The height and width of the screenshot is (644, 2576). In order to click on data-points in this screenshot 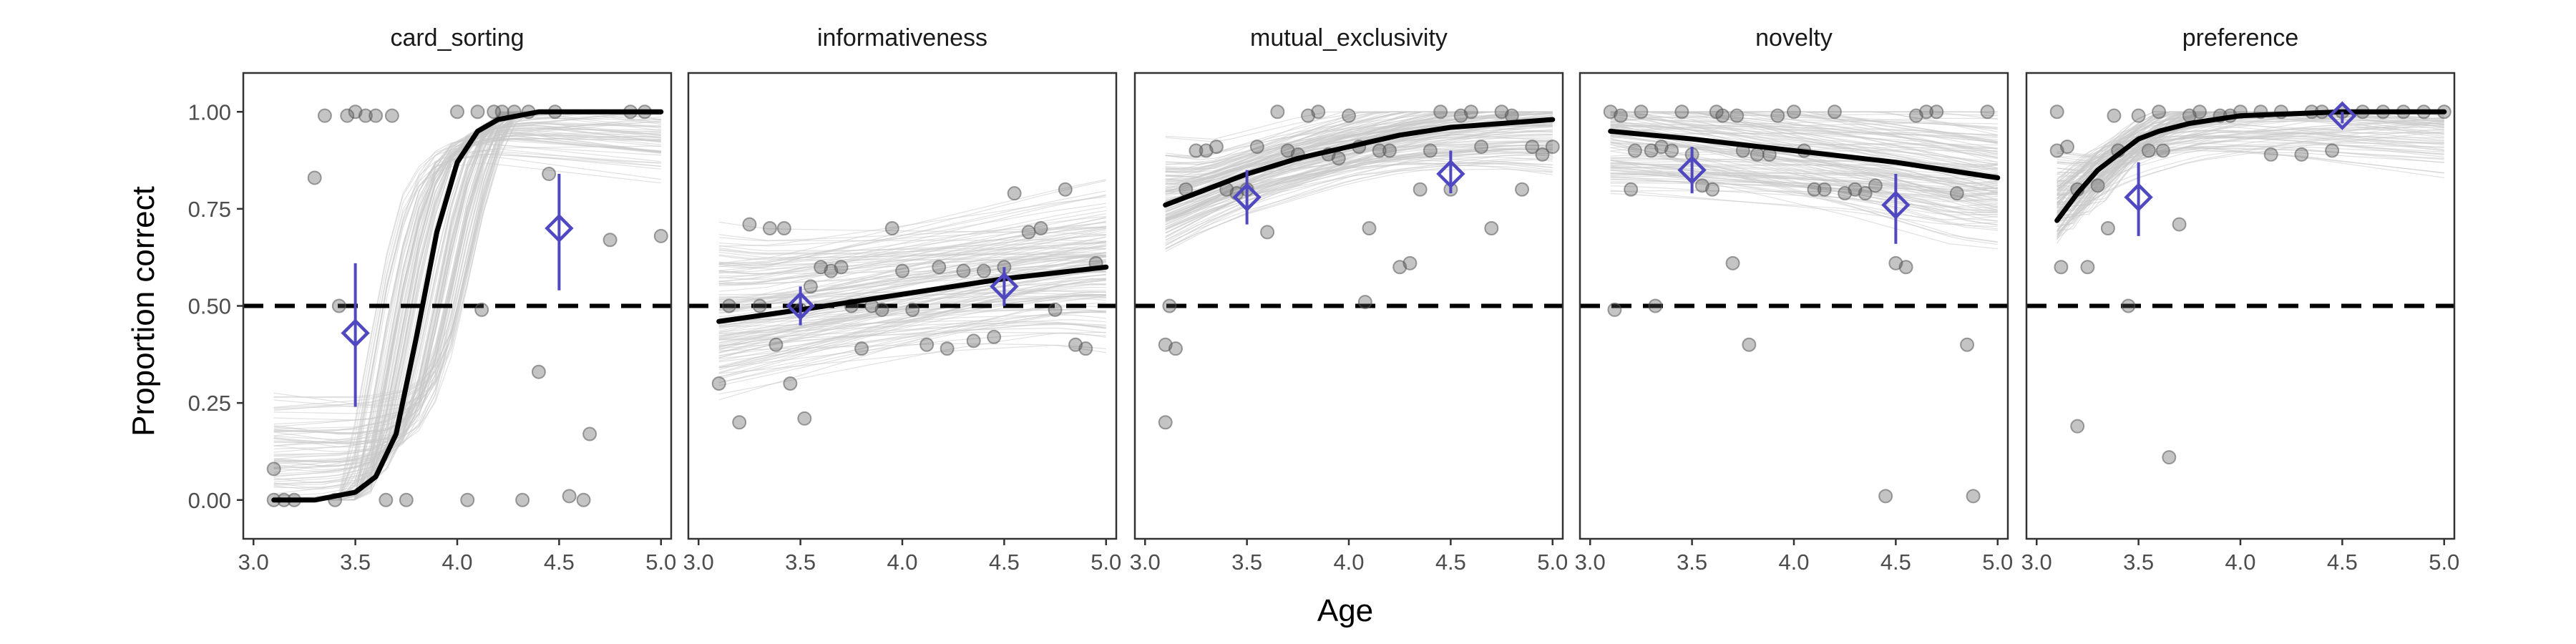, I will do `click(907, 306)`.